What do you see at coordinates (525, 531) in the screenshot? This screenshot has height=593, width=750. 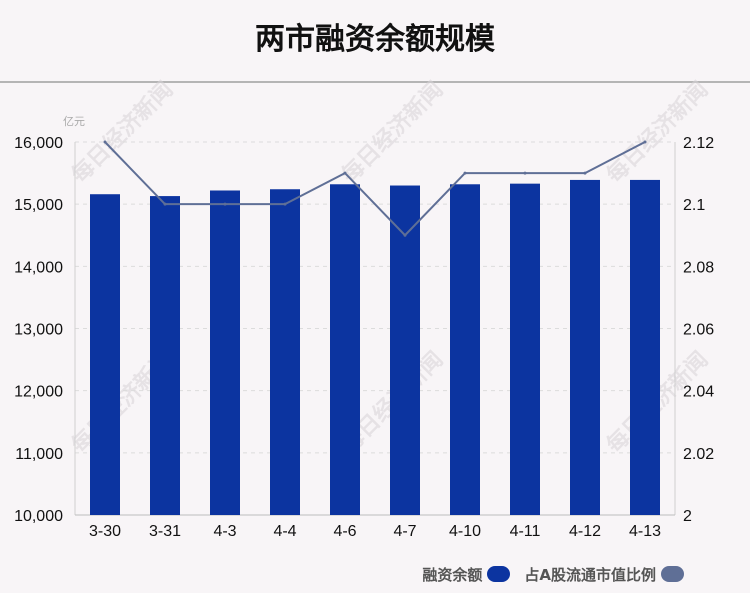 I see `x-tick-label: 4-11` at bounding box center [525, 531].